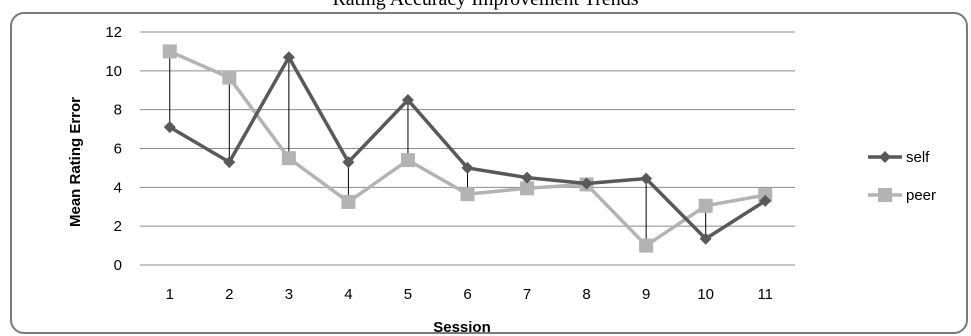 The image size is (971, 336). Describe the element at coordinates (918, 157) in the screenshot. I see `legend-label: self` at that location.